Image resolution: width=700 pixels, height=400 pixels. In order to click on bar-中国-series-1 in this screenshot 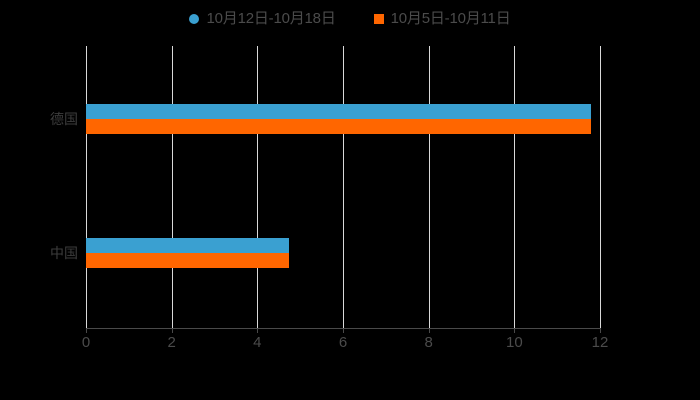, I will do `click(188, 245)`.